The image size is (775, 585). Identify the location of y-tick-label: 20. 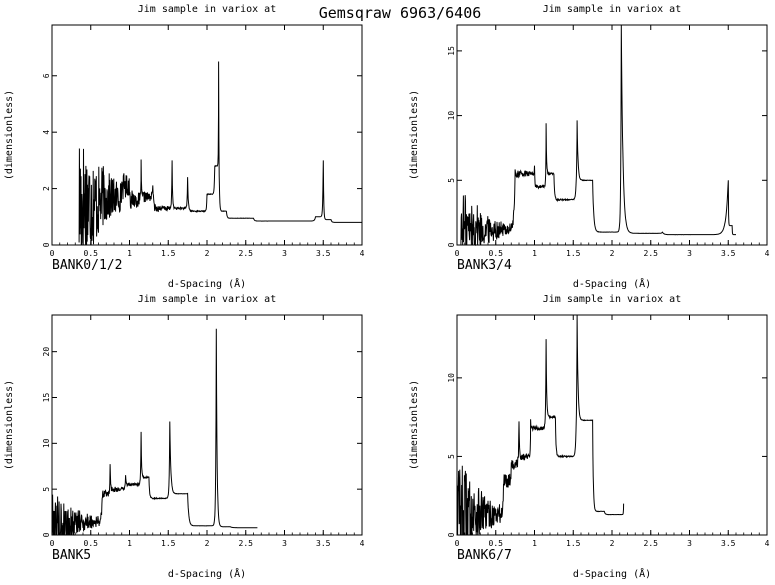
(46, 352).